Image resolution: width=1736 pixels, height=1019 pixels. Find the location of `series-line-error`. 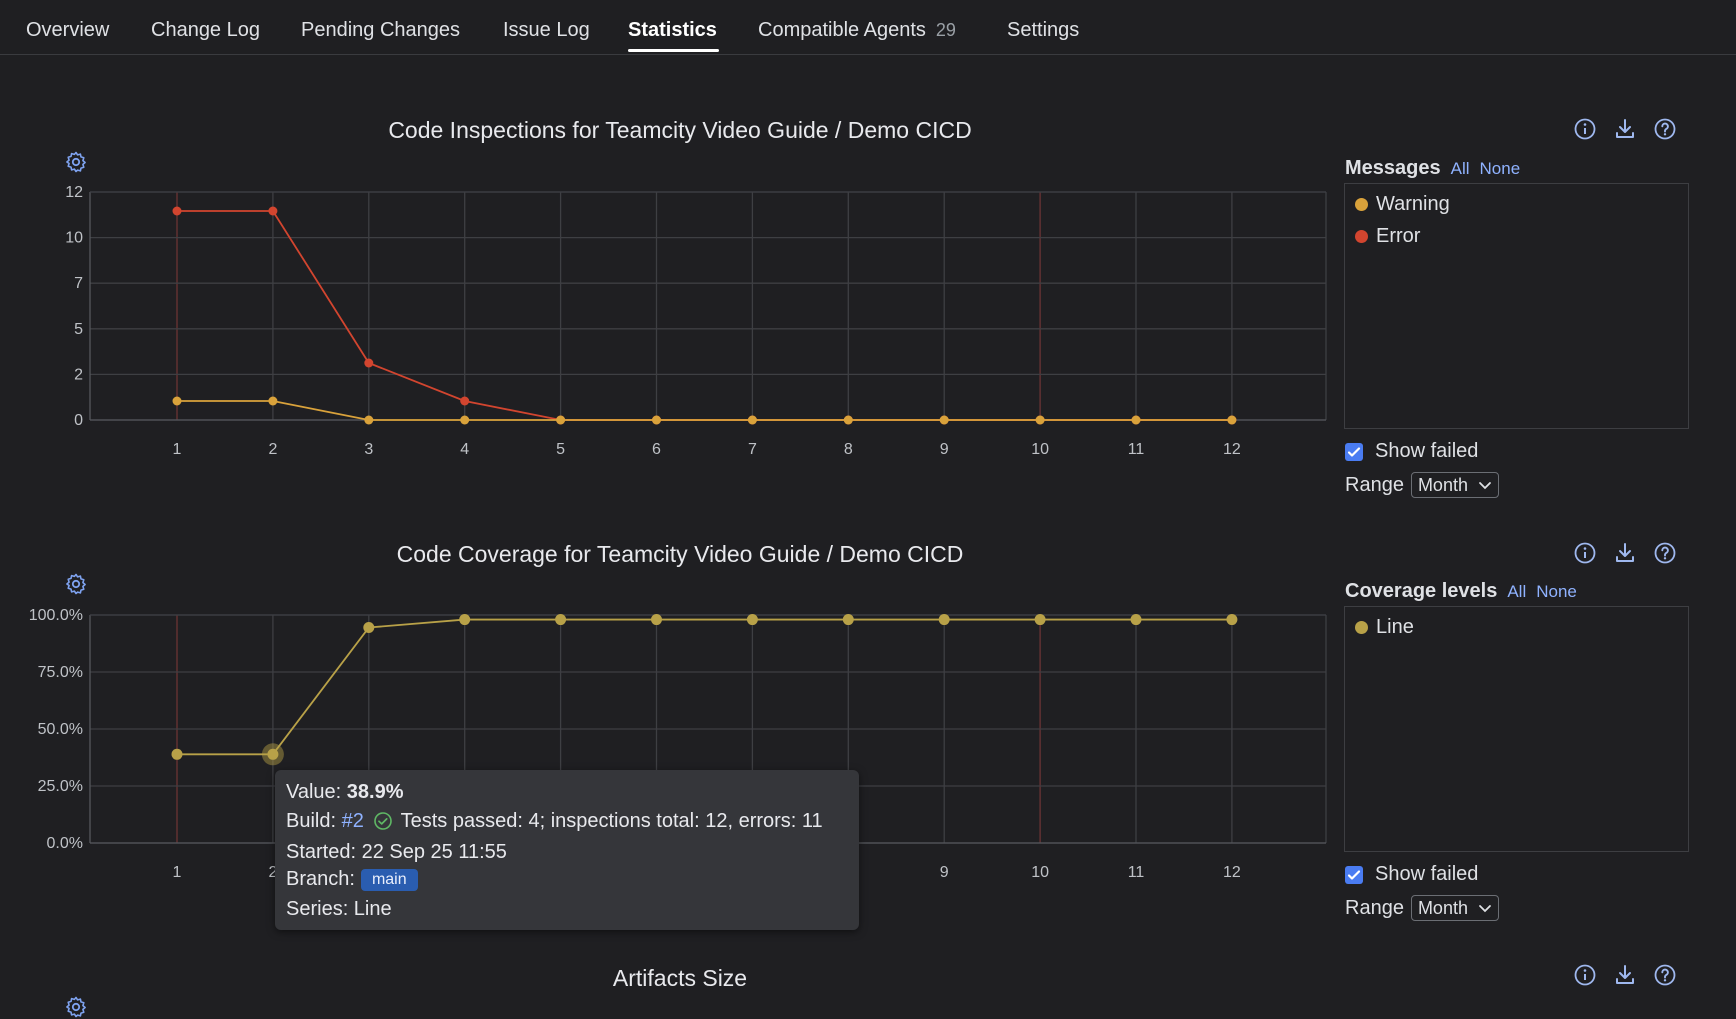

series-line-error is located at coordinates (704, 315).